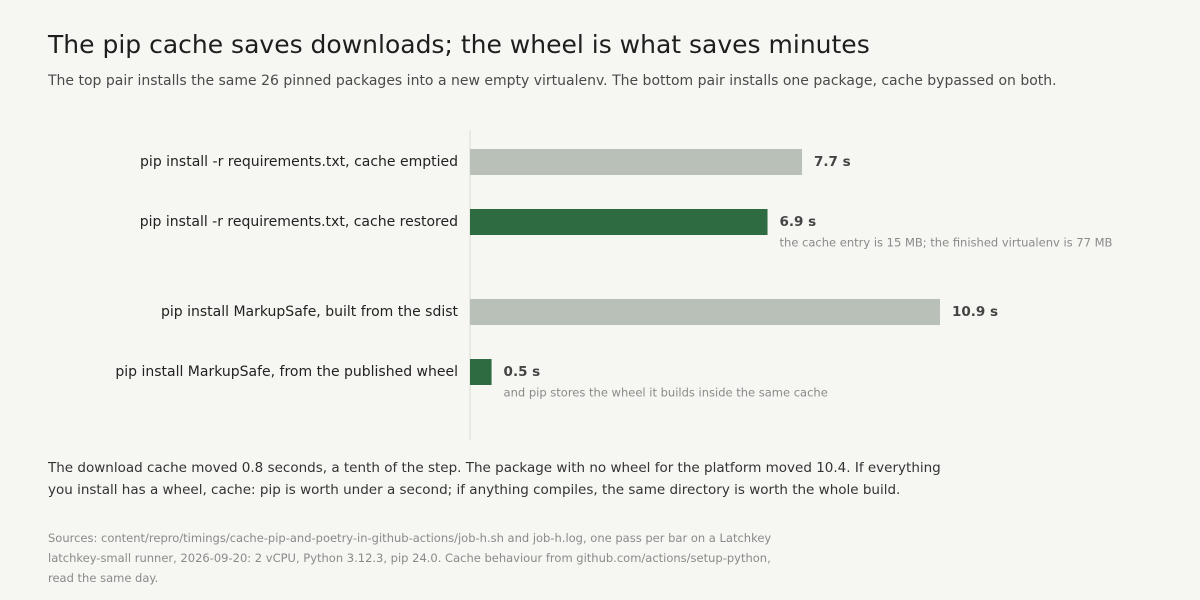 This screenshot has height=600, width=1200. Describe the element at coordinates (522, 372) in the screenshot. I see `value-label: 0.5 s` at that location.